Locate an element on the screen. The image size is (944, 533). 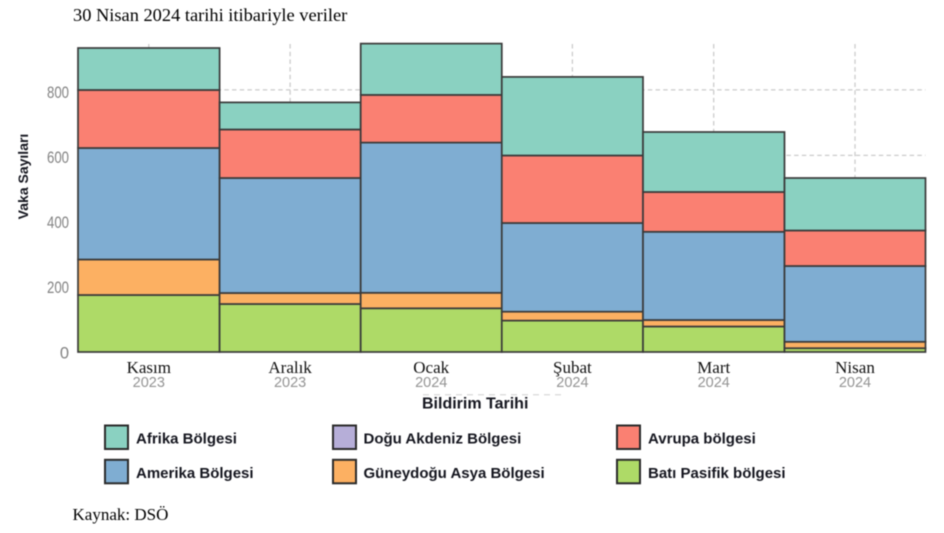
svg-text: Kasım is located at coordinates (149, 367).